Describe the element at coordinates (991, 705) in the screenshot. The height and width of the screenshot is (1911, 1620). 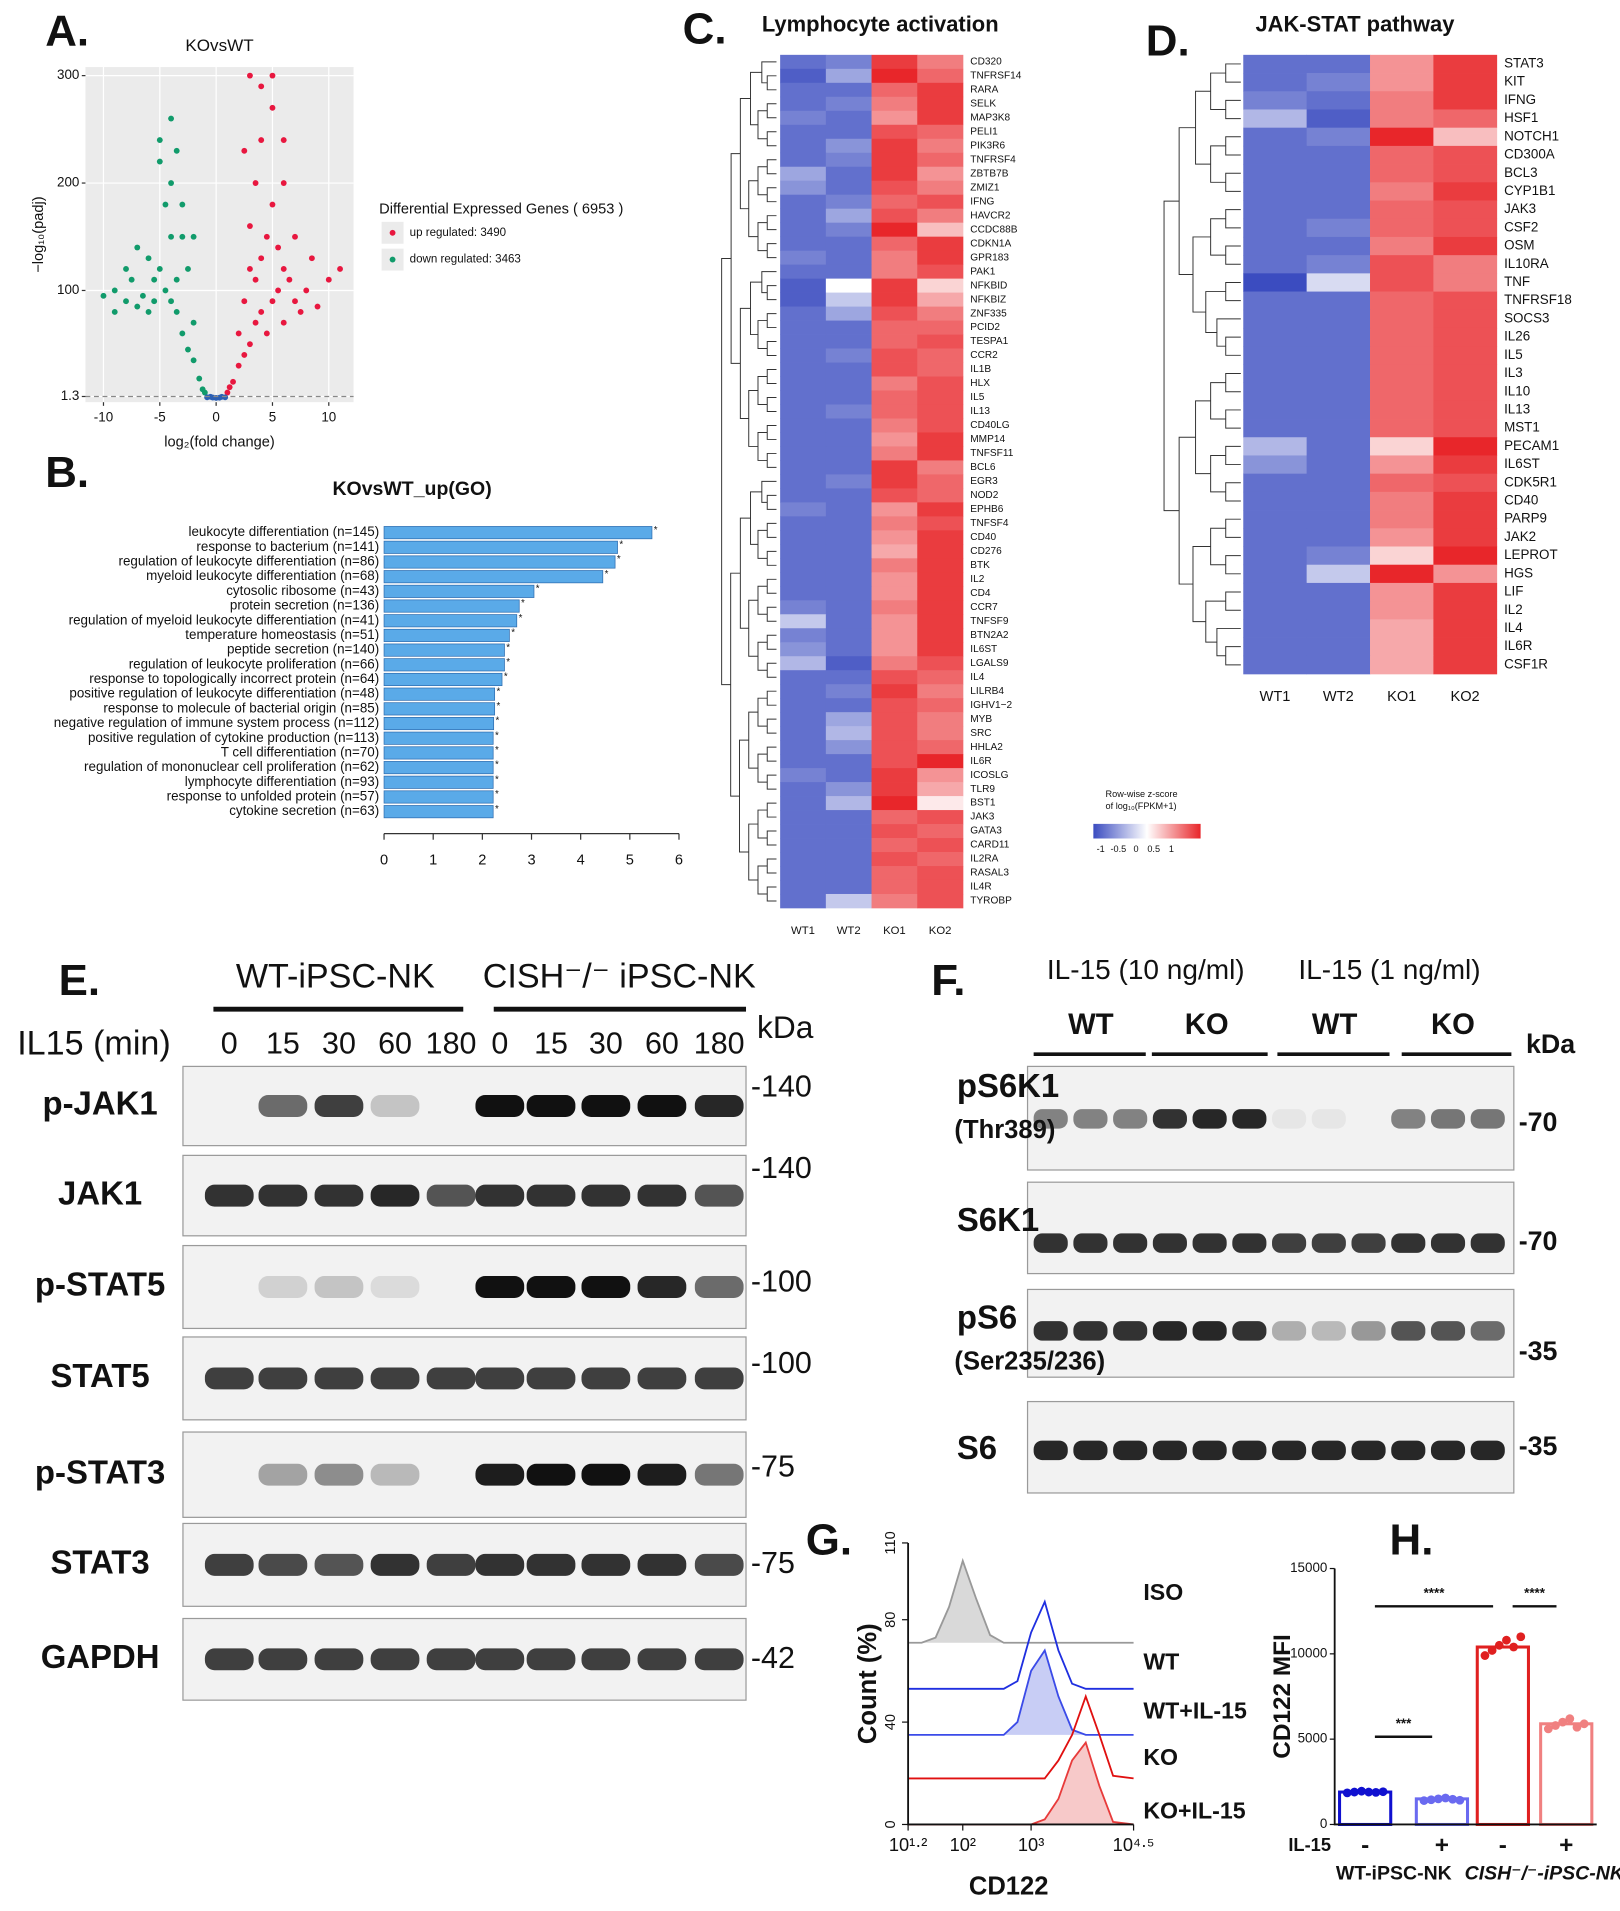
I see `row-label: IGHV1−2` at that location.